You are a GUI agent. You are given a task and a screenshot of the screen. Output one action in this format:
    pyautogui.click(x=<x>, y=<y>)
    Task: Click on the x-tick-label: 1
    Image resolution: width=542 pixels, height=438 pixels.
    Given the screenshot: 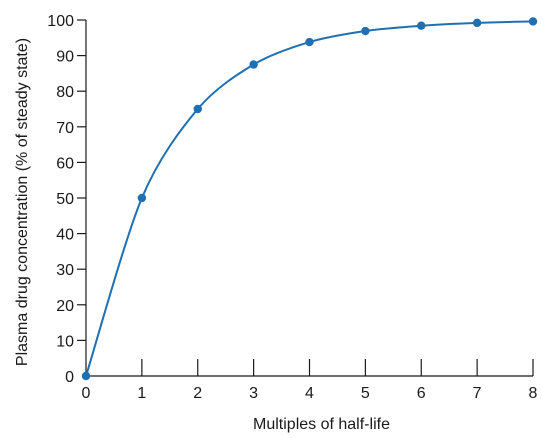 What is the action you would take?
    pyautogui.click(x=141, y=393)
    